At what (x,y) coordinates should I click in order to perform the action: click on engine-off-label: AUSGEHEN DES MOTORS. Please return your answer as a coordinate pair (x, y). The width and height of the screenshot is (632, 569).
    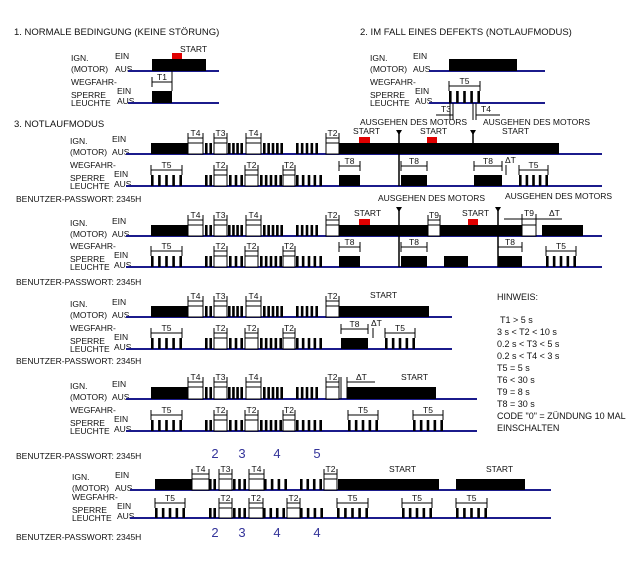
    Looking at the image, I should click on (536, 122).